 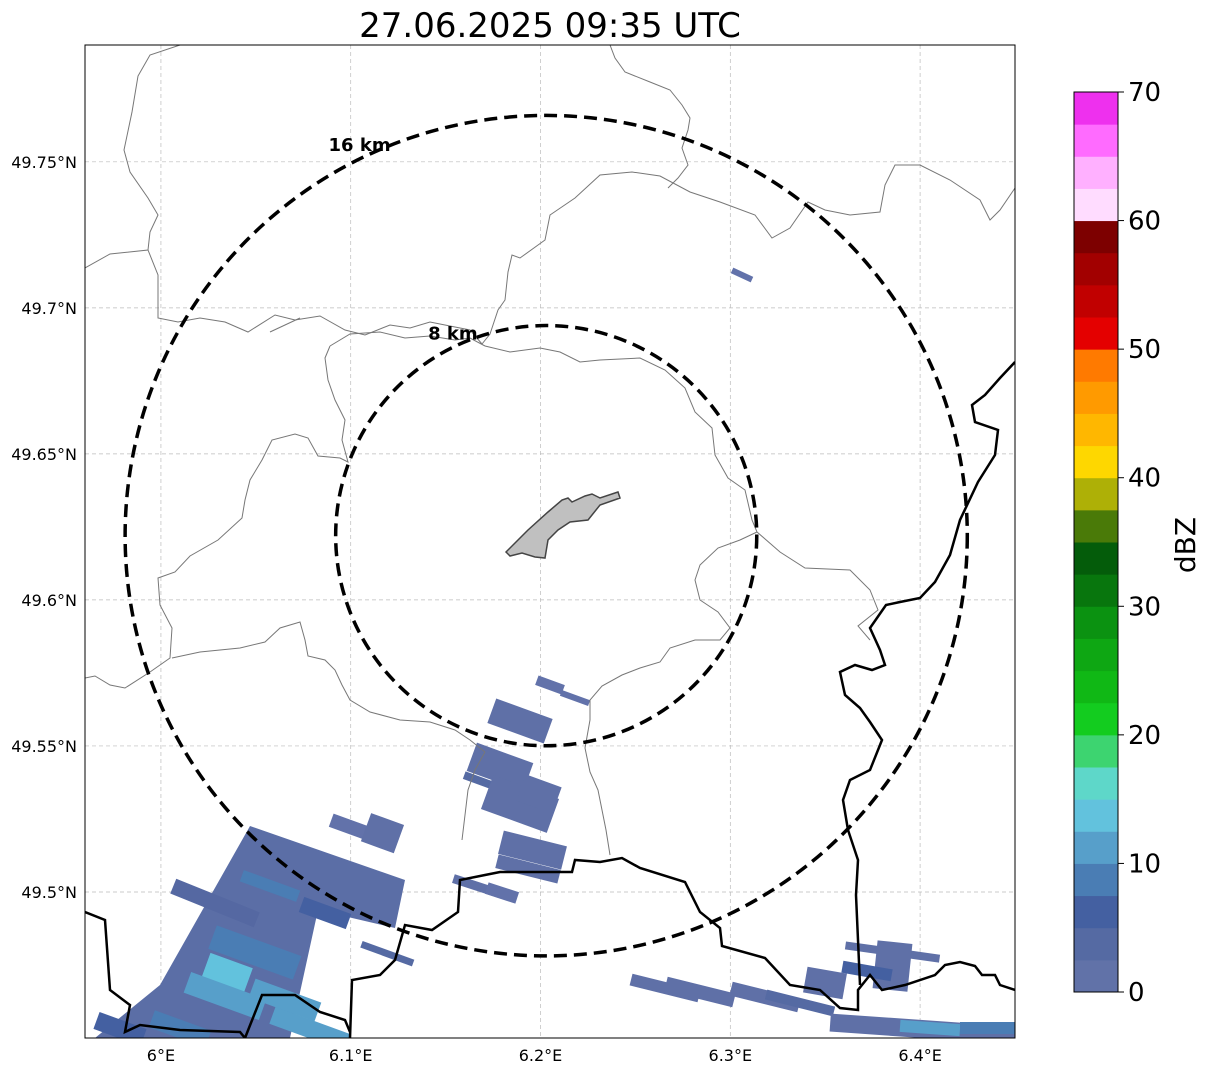 I want to click on y-tick-label: 49.65°N, so click(x=44, y=454).